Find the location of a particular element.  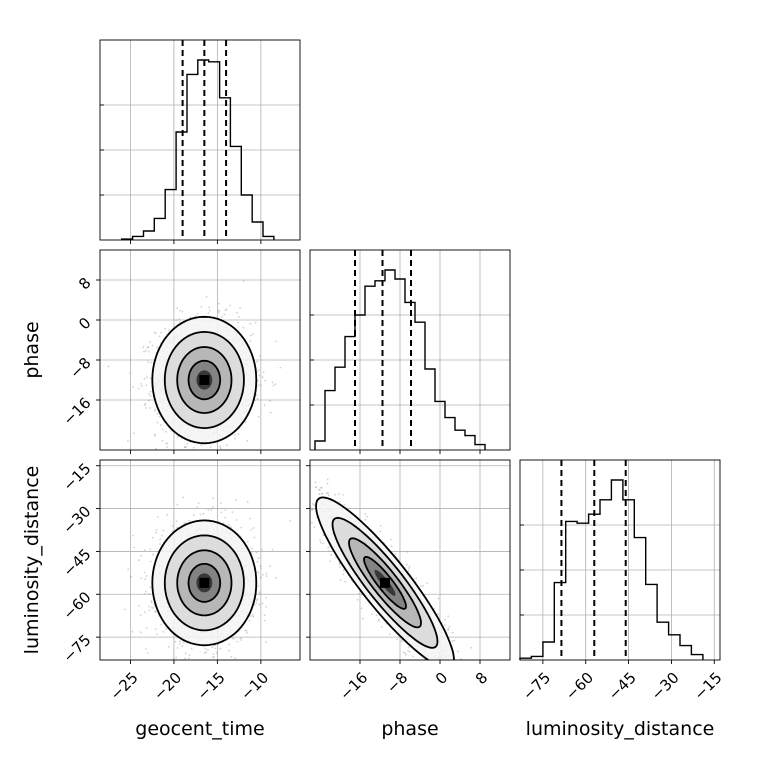

density-peak is located at coordinates (204, 582).